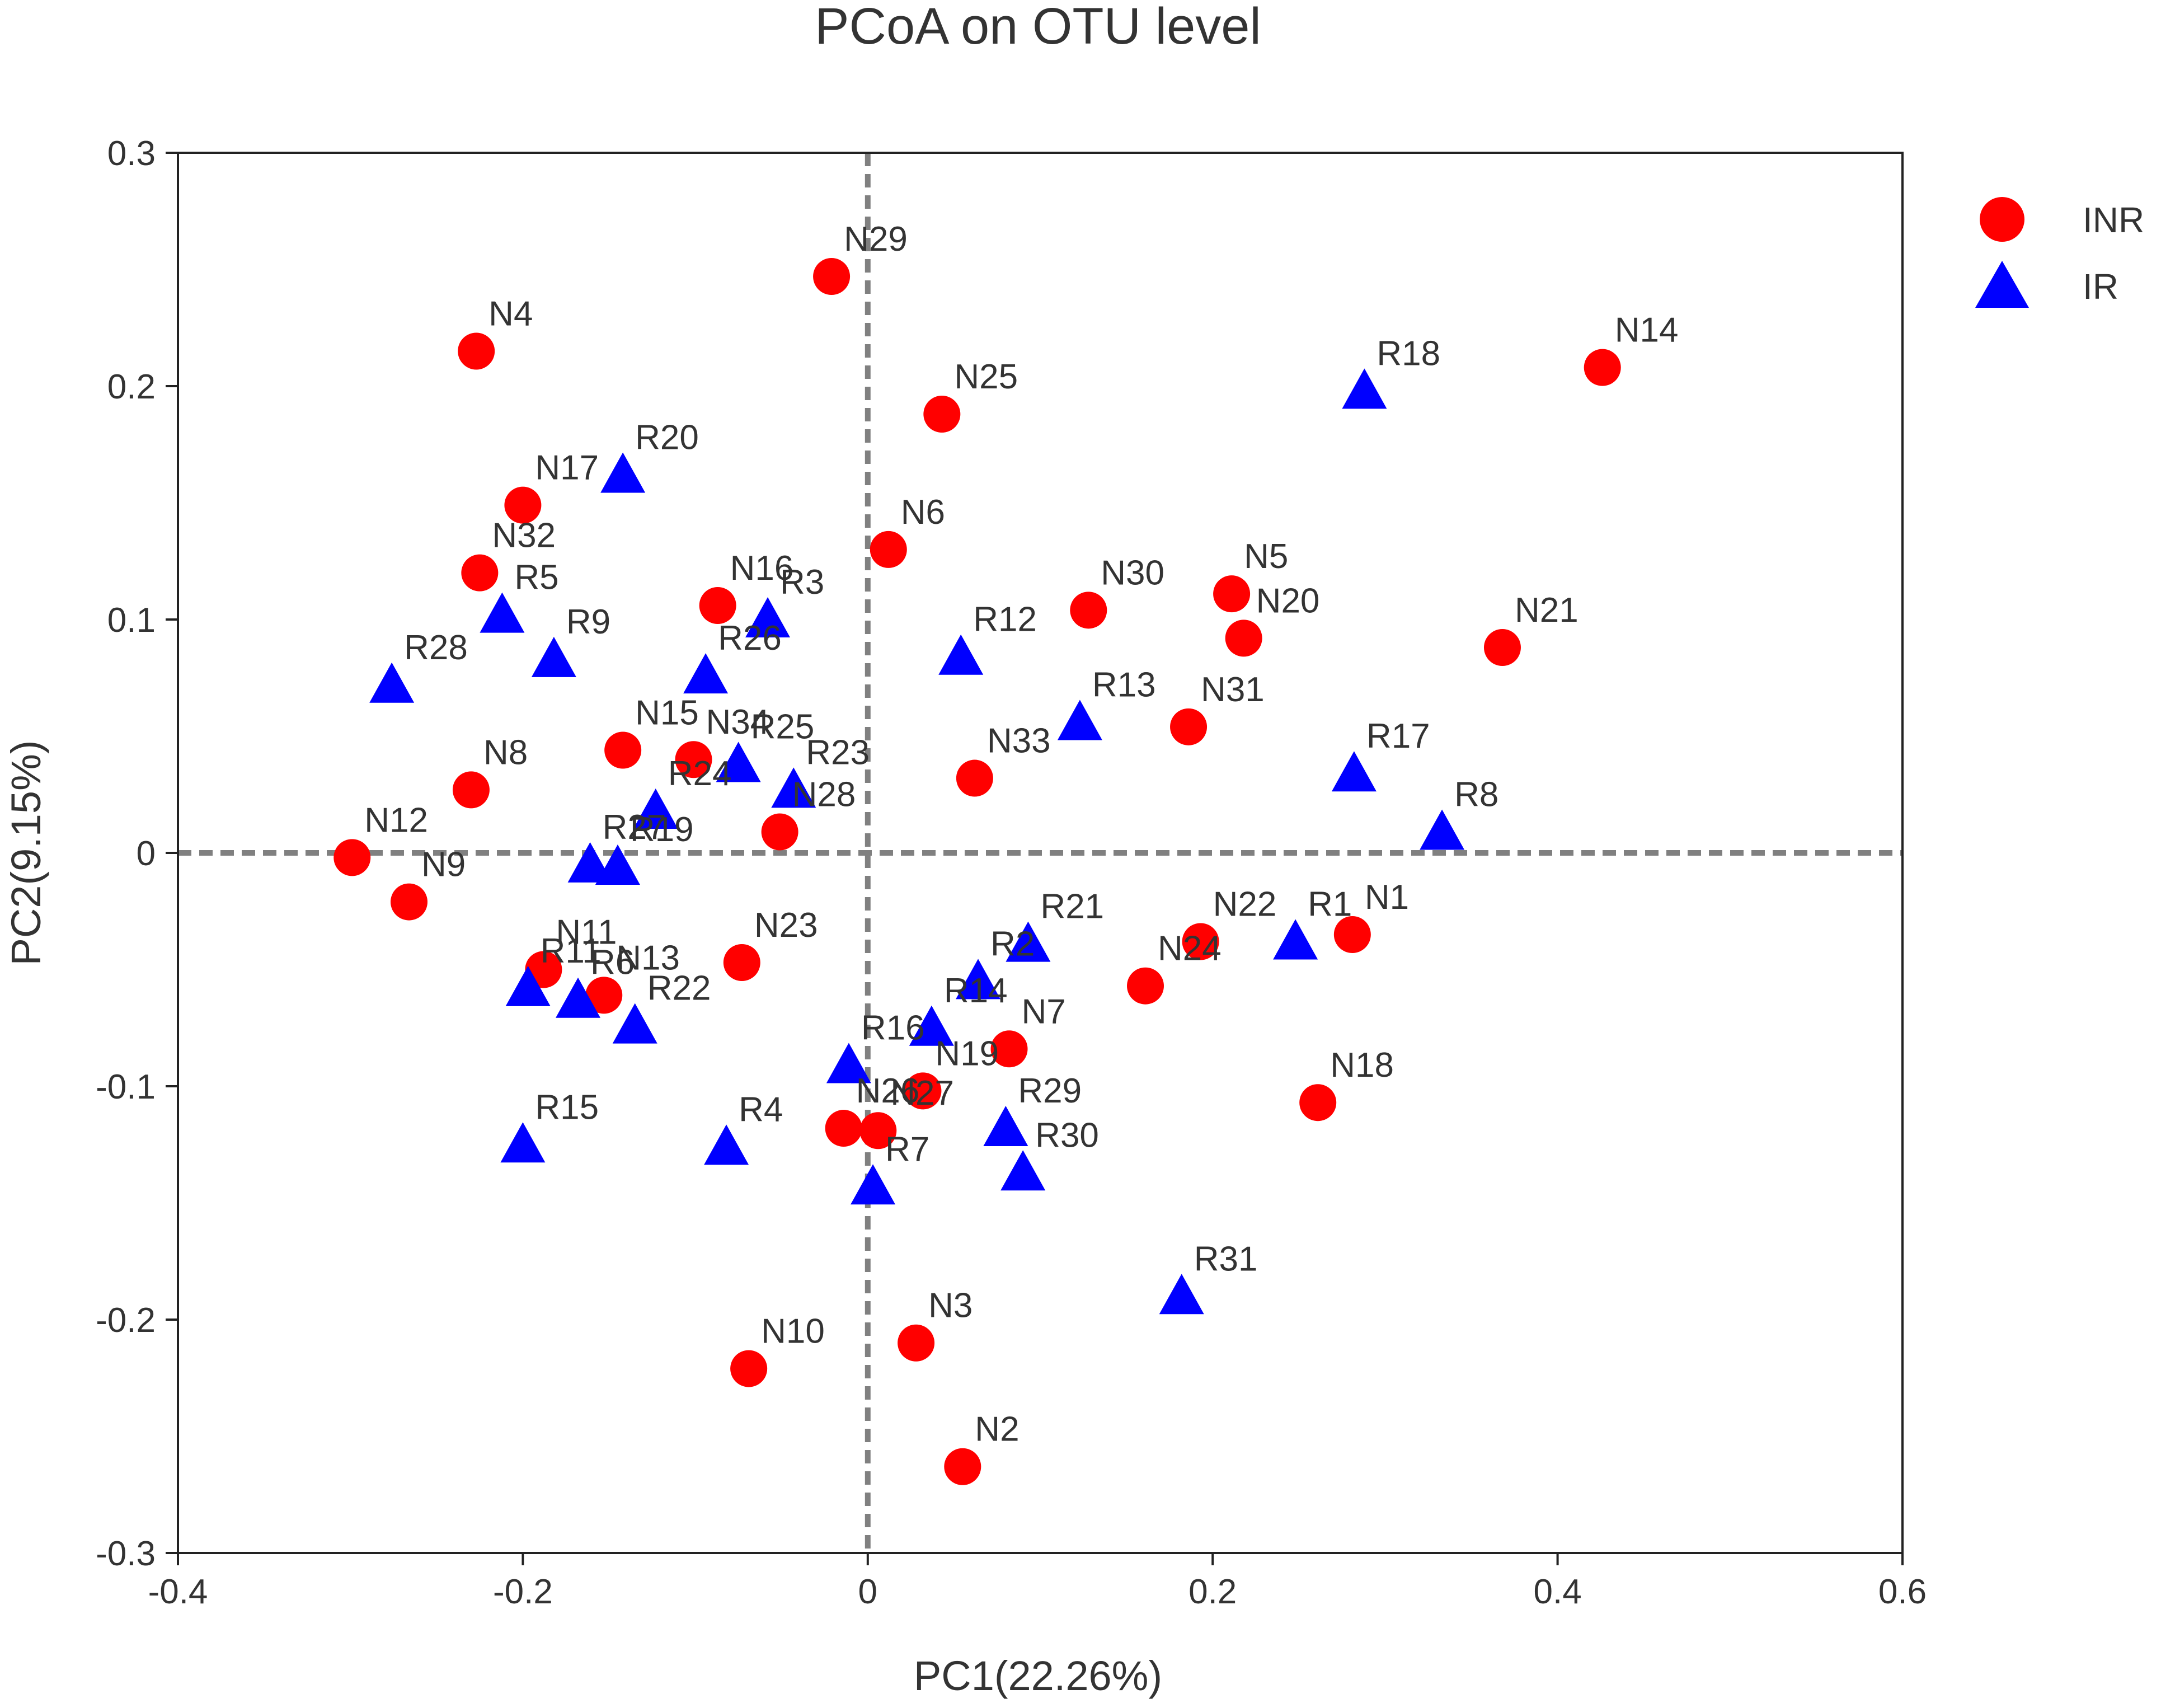  Describe the element at coordinates (1089, 610) in the screenshot. I see `inr-point-n30` at that location.